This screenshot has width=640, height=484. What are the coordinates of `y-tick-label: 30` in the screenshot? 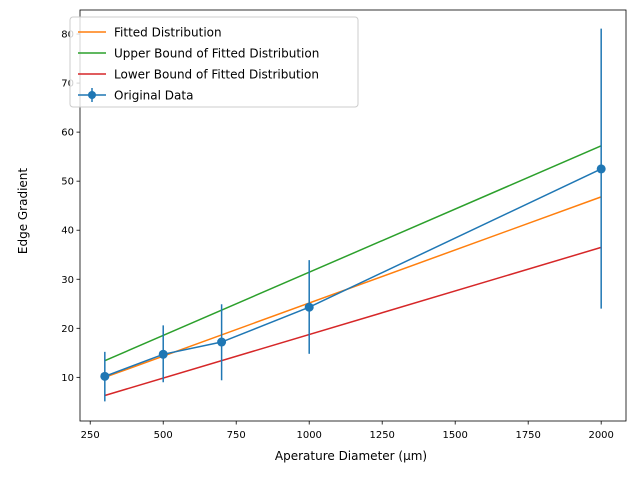 It's located at (67, 280).